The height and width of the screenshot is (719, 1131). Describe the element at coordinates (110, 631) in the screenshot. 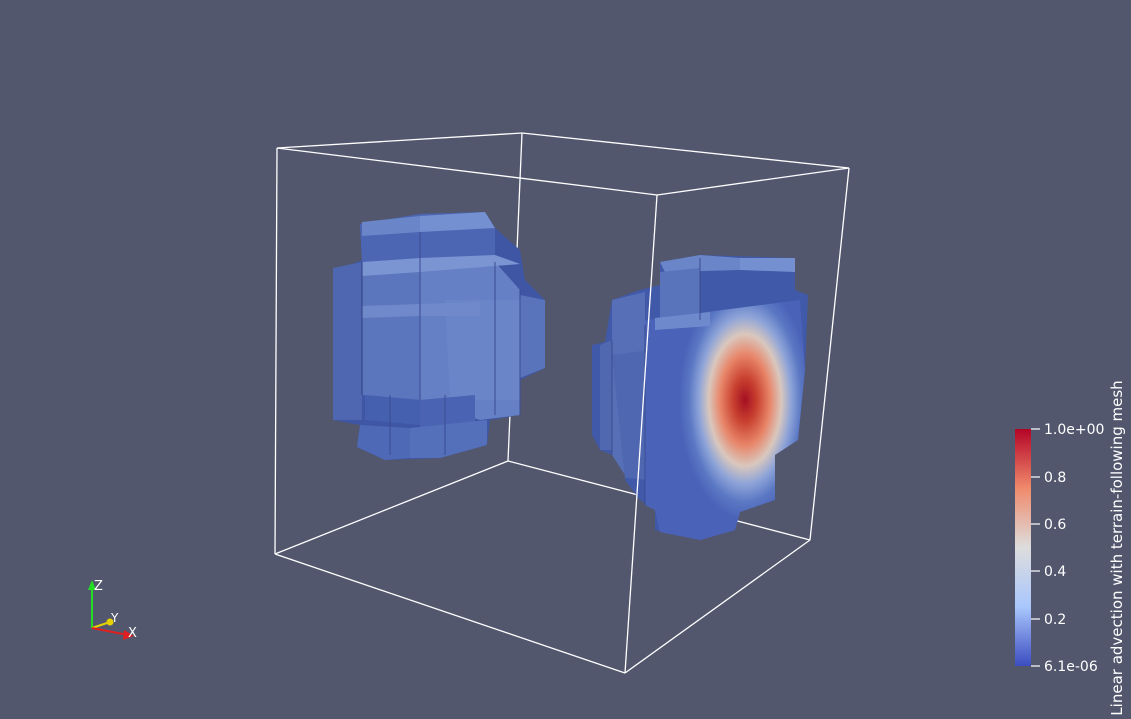

I see `x-axis-line` at that location.